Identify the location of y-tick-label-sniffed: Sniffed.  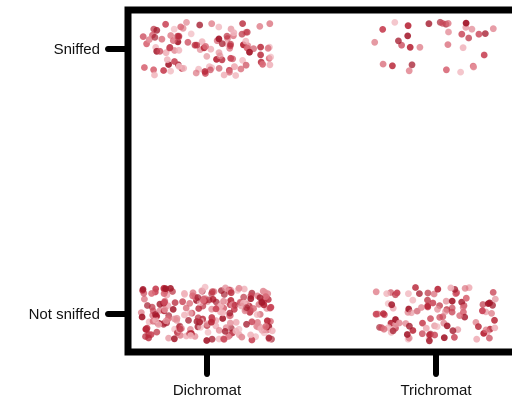
(77, 49).